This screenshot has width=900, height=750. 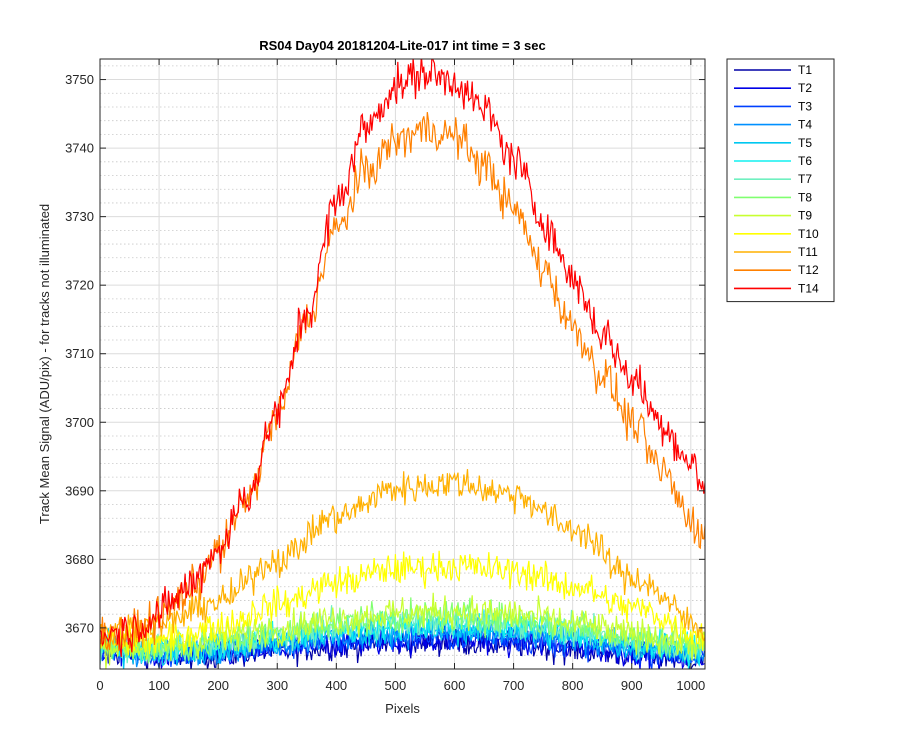 I want to click on legend-label-t3: T3, so click(x=805, y=106).